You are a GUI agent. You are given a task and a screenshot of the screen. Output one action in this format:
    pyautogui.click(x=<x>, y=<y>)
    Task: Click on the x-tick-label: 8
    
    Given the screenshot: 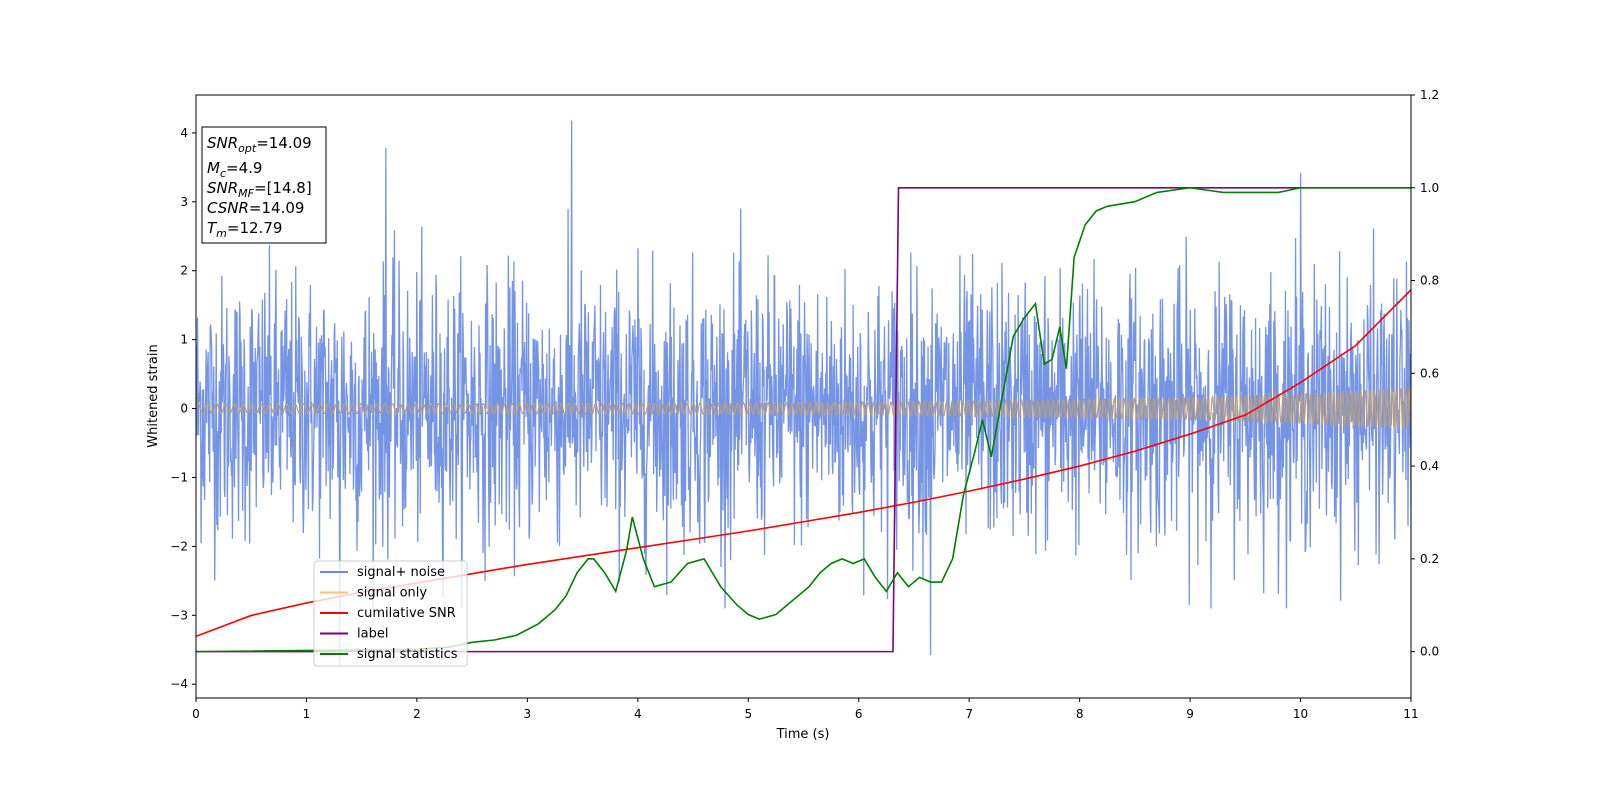 What is the action you would take?
    pyautogui.click(x=1080, y=714)
    